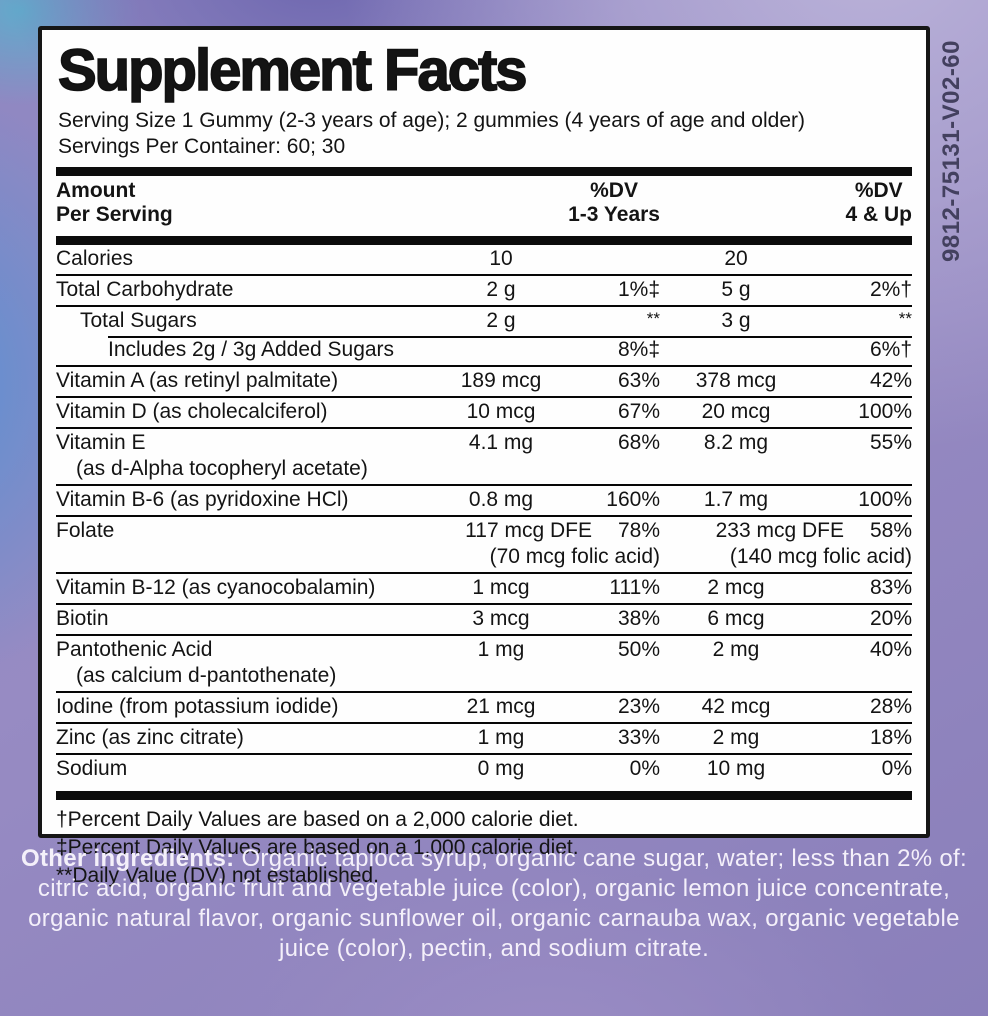  I want to click on amount-1-3: 4.1 mg, so click(501, 442).